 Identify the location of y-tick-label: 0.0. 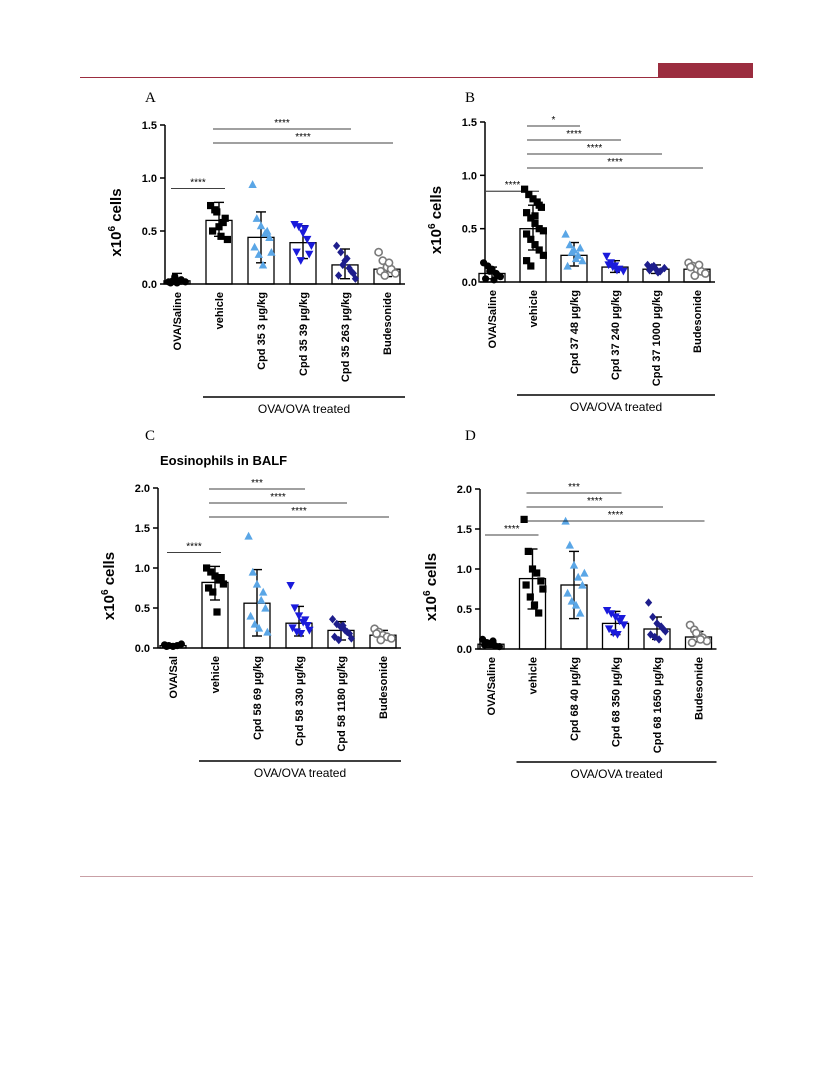
(464, 650).